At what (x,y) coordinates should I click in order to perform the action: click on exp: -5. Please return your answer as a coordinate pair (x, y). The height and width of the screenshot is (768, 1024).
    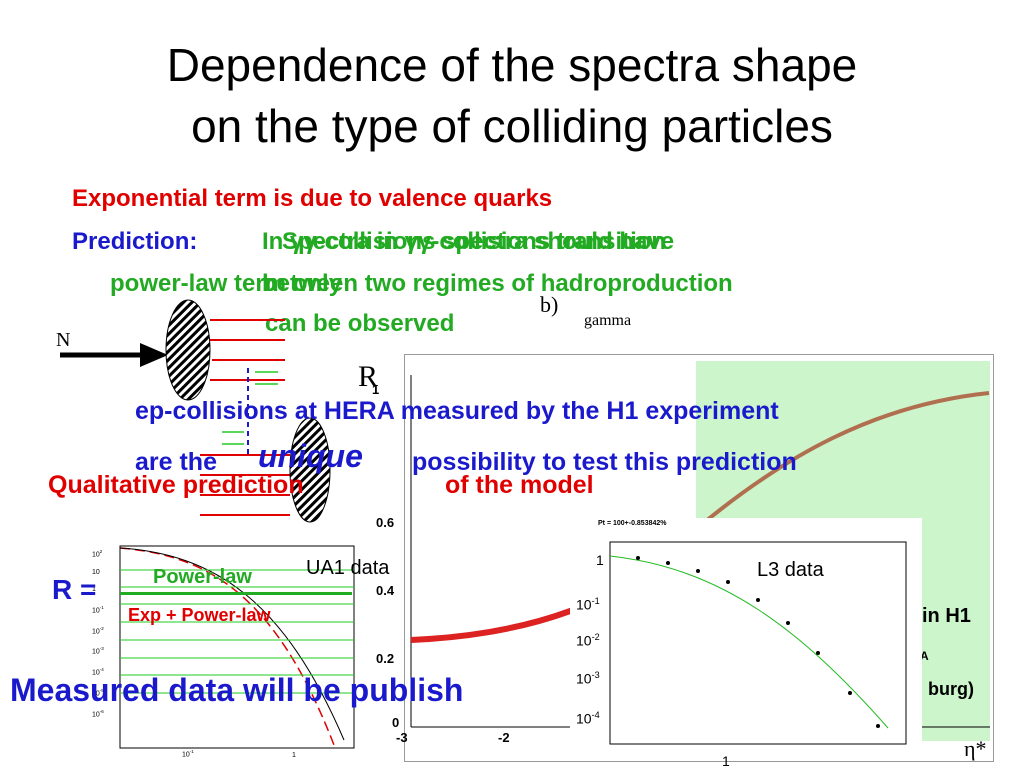
    Looking at the image, I should click on (101, 691).